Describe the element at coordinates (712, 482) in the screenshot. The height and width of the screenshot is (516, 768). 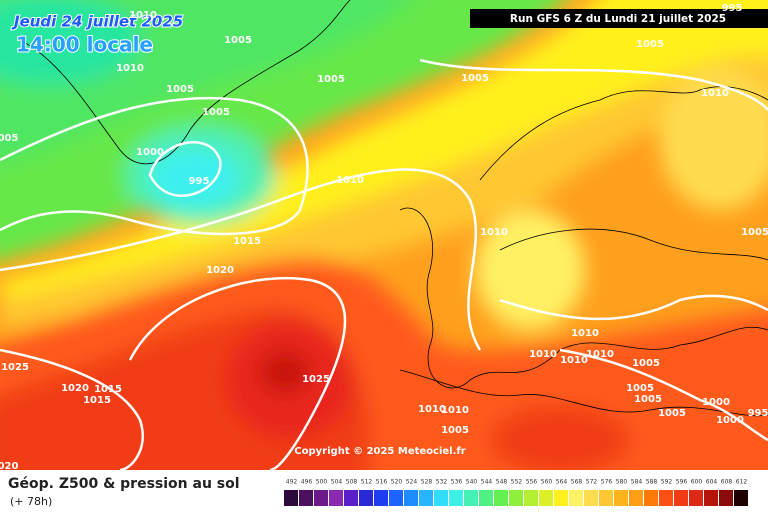
I see `scale-label: 604` at that location.